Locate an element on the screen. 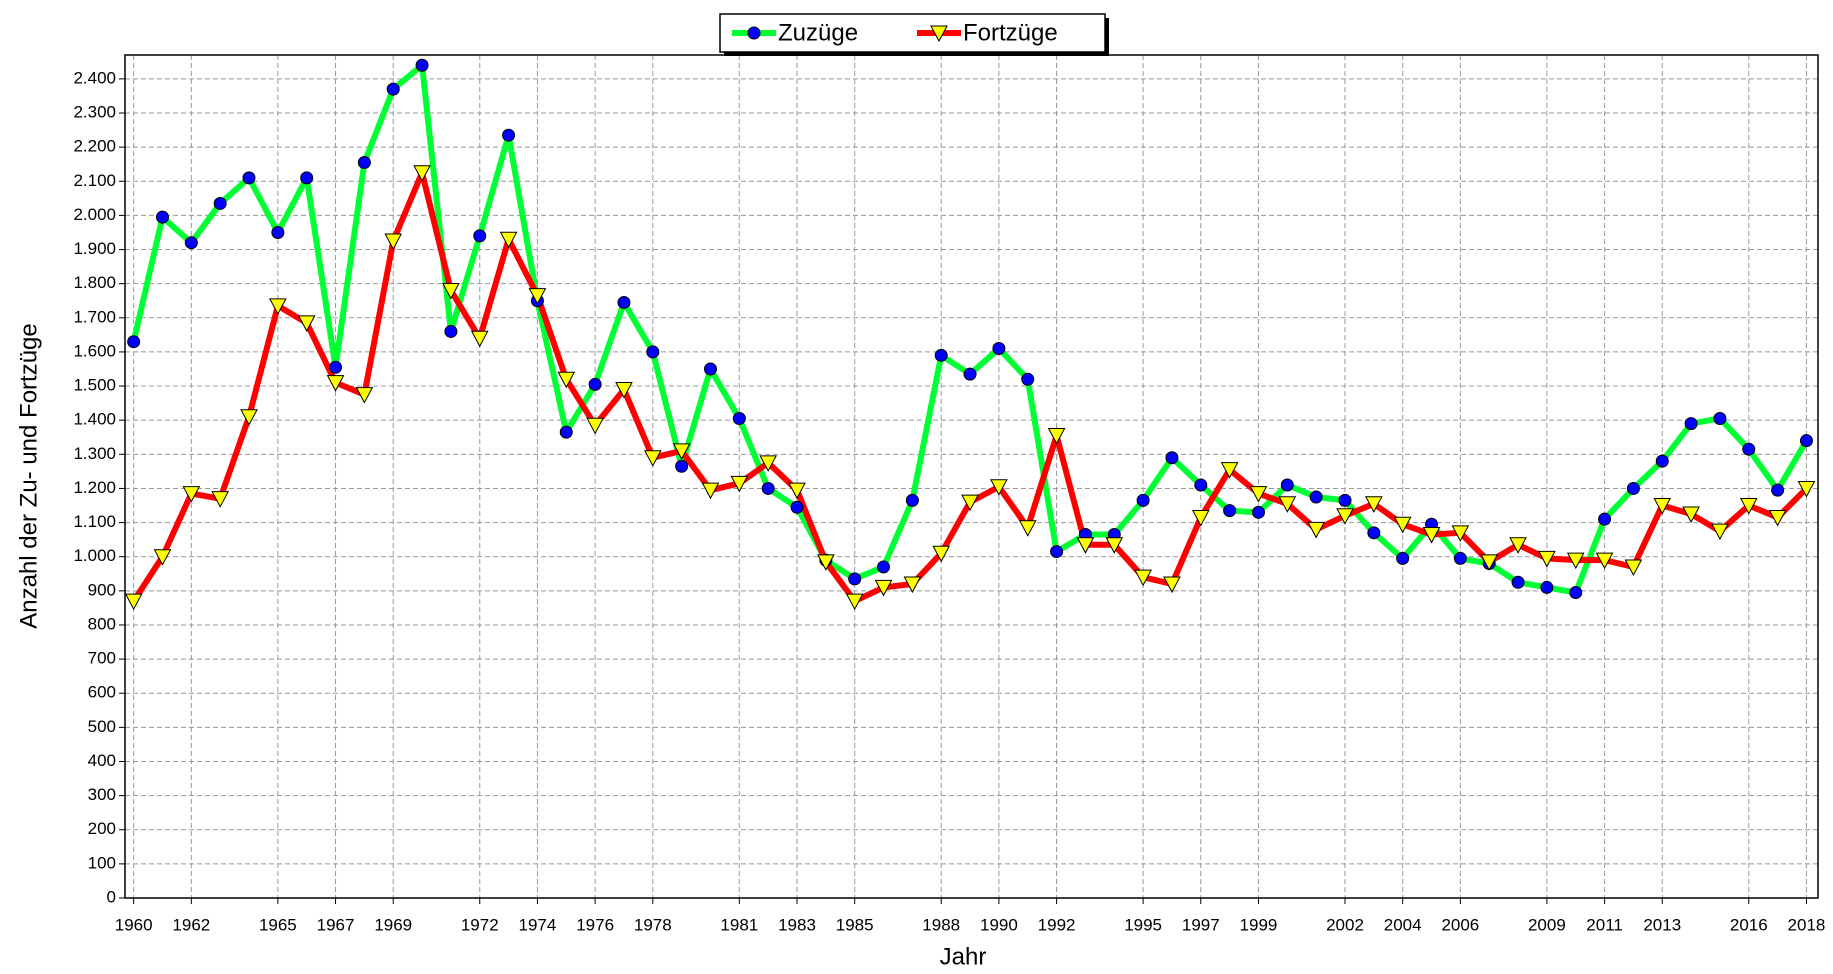 The height and width of the screenshot is (974, 1833). y-tick-label: 0 is located at coordinates (111, 896).